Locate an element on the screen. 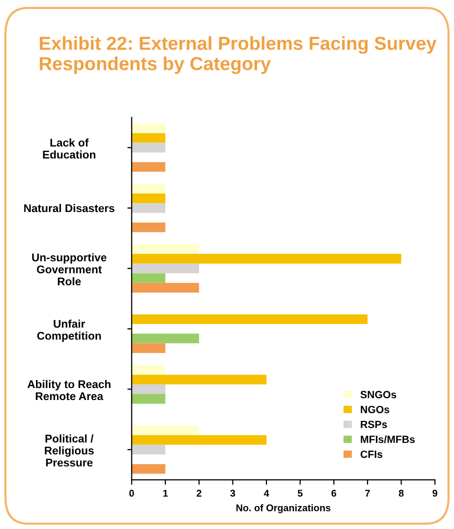  x-axis-title: No. of Organizations is located at coordinates (283, 509).